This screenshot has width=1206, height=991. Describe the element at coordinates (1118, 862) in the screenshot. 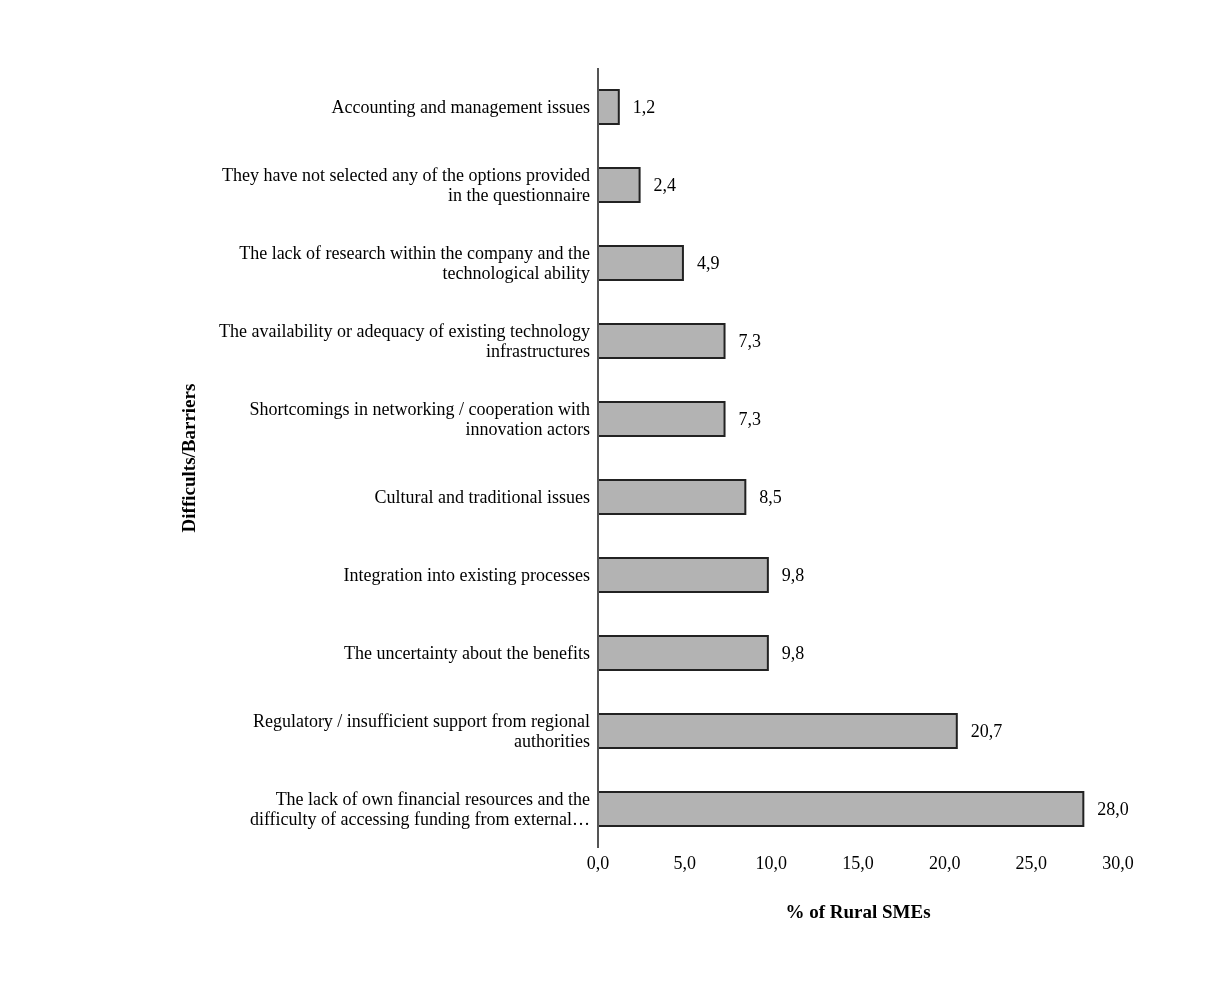

I see `x-tick-label: 30,0` at that location.